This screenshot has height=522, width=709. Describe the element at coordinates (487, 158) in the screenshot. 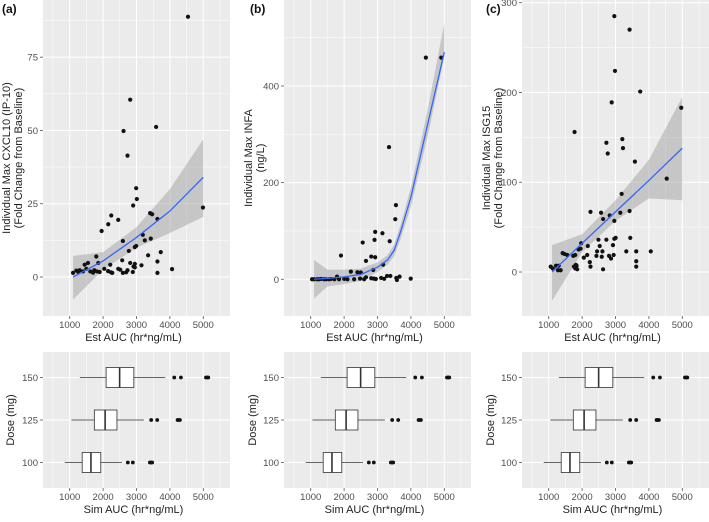

I see `y-axis-title: Individual Max ISG15` at that location.